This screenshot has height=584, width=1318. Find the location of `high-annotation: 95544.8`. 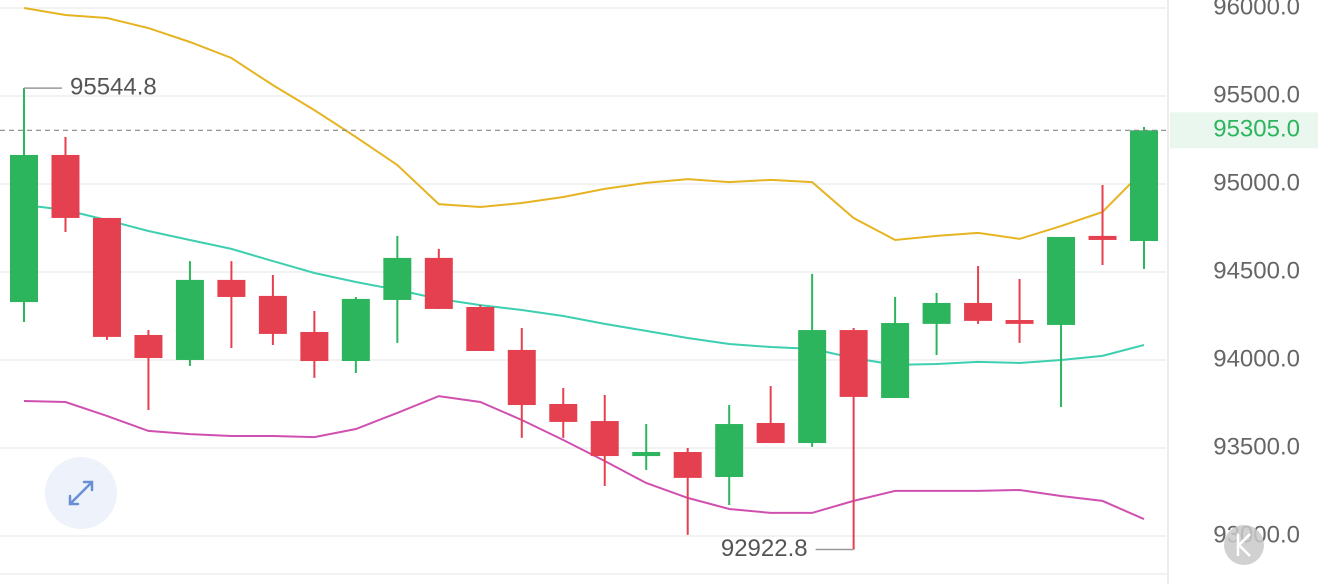

high-annotation: 95544.8 is located at coordinates (113, 86).